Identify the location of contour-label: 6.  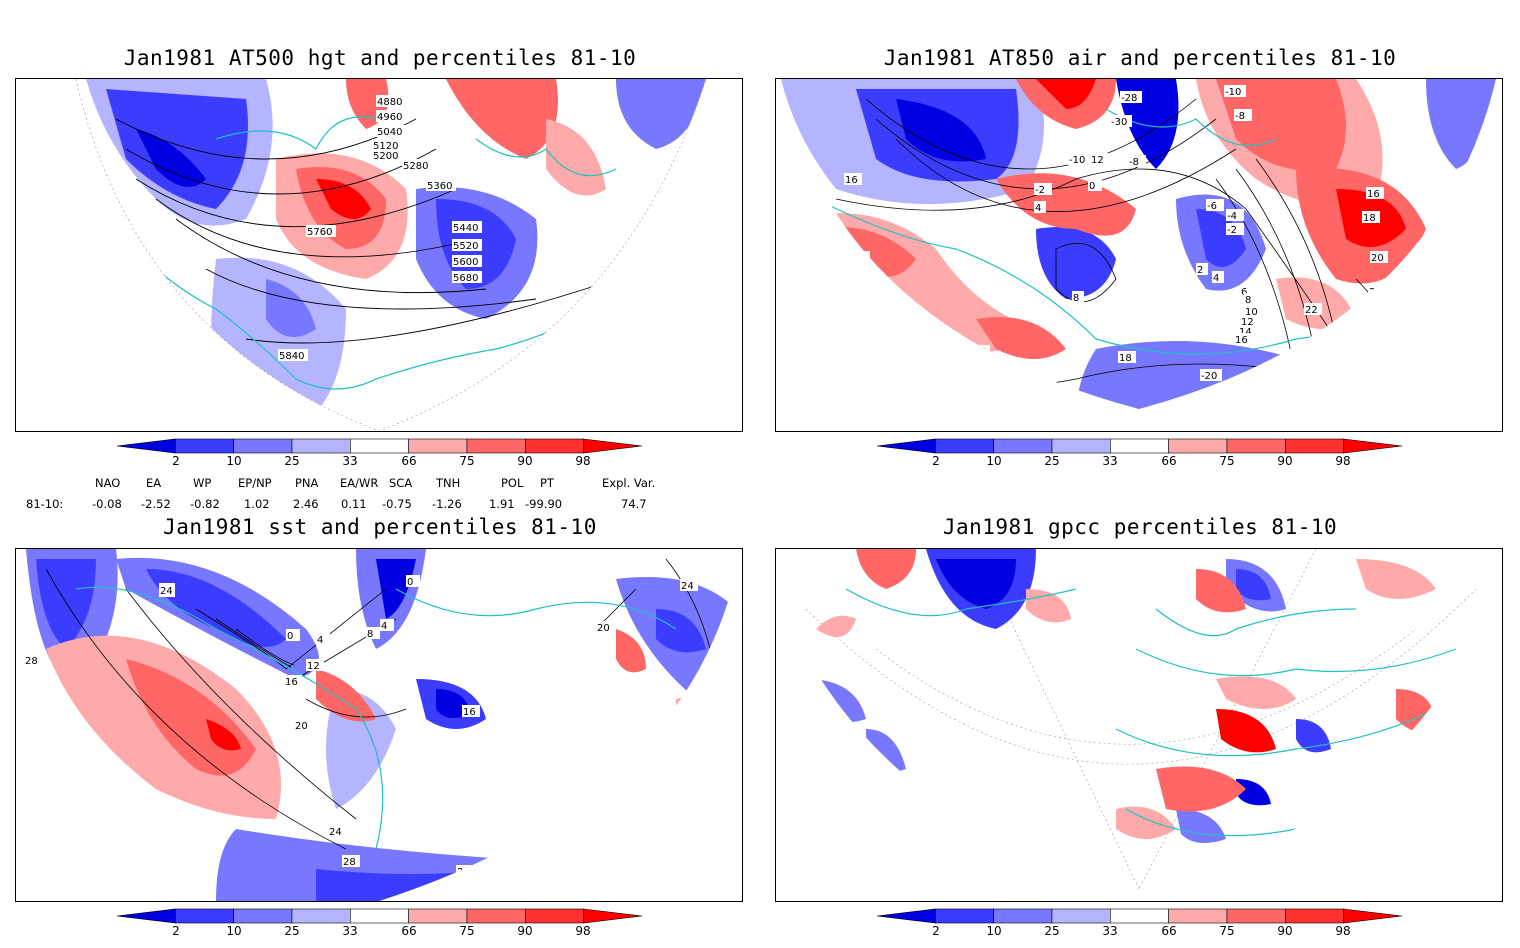
(1244, 292).